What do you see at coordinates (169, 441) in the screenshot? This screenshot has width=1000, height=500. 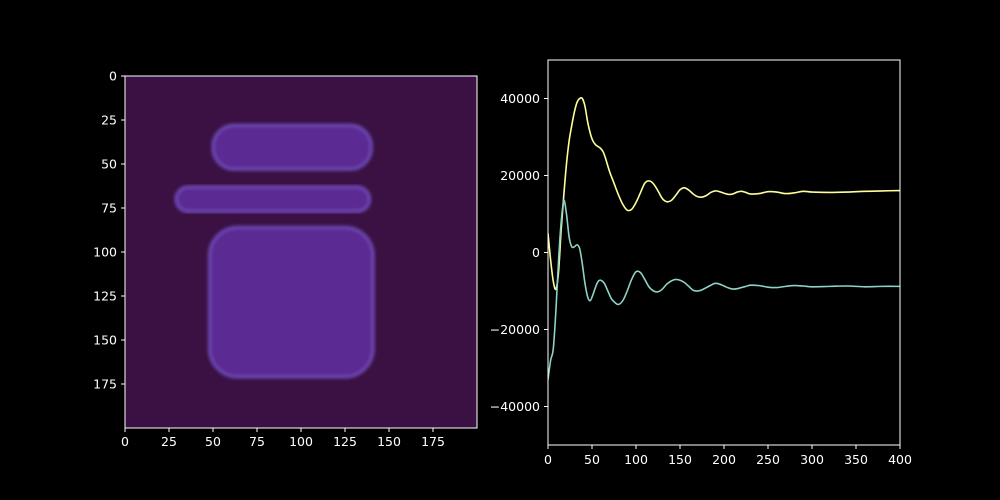 I see `heatmap-x-tick-label: 25` at bounding box center [169, 441].